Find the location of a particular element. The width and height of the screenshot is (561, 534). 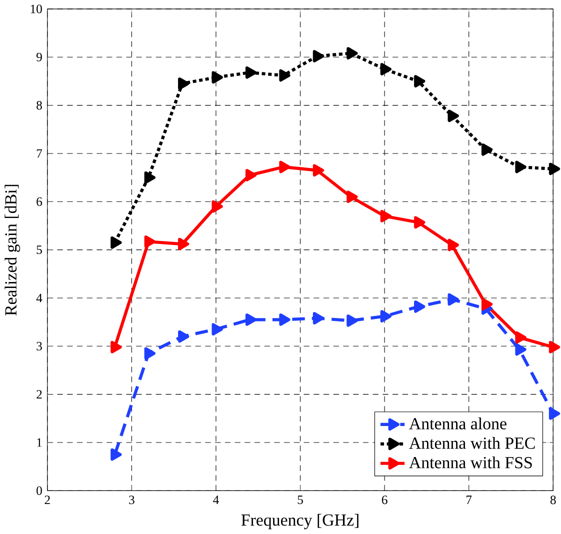

y-tick-label: 0 is located at coordinates (39, 490).